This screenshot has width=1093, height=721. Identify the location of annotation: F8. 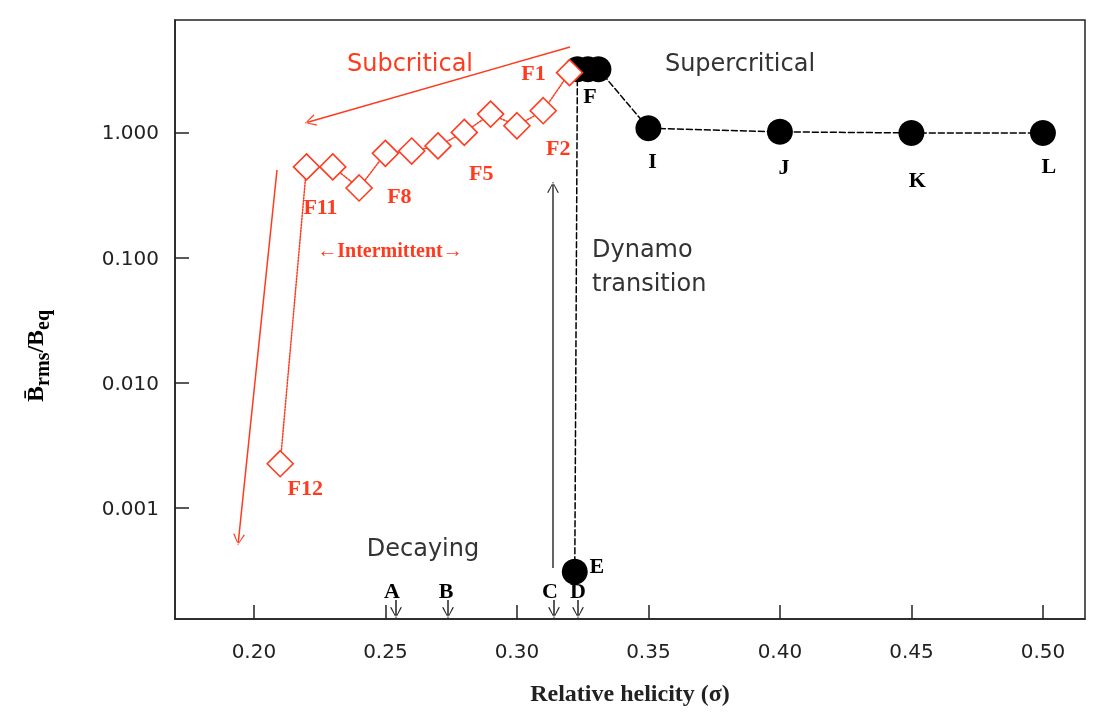
(399, 195).